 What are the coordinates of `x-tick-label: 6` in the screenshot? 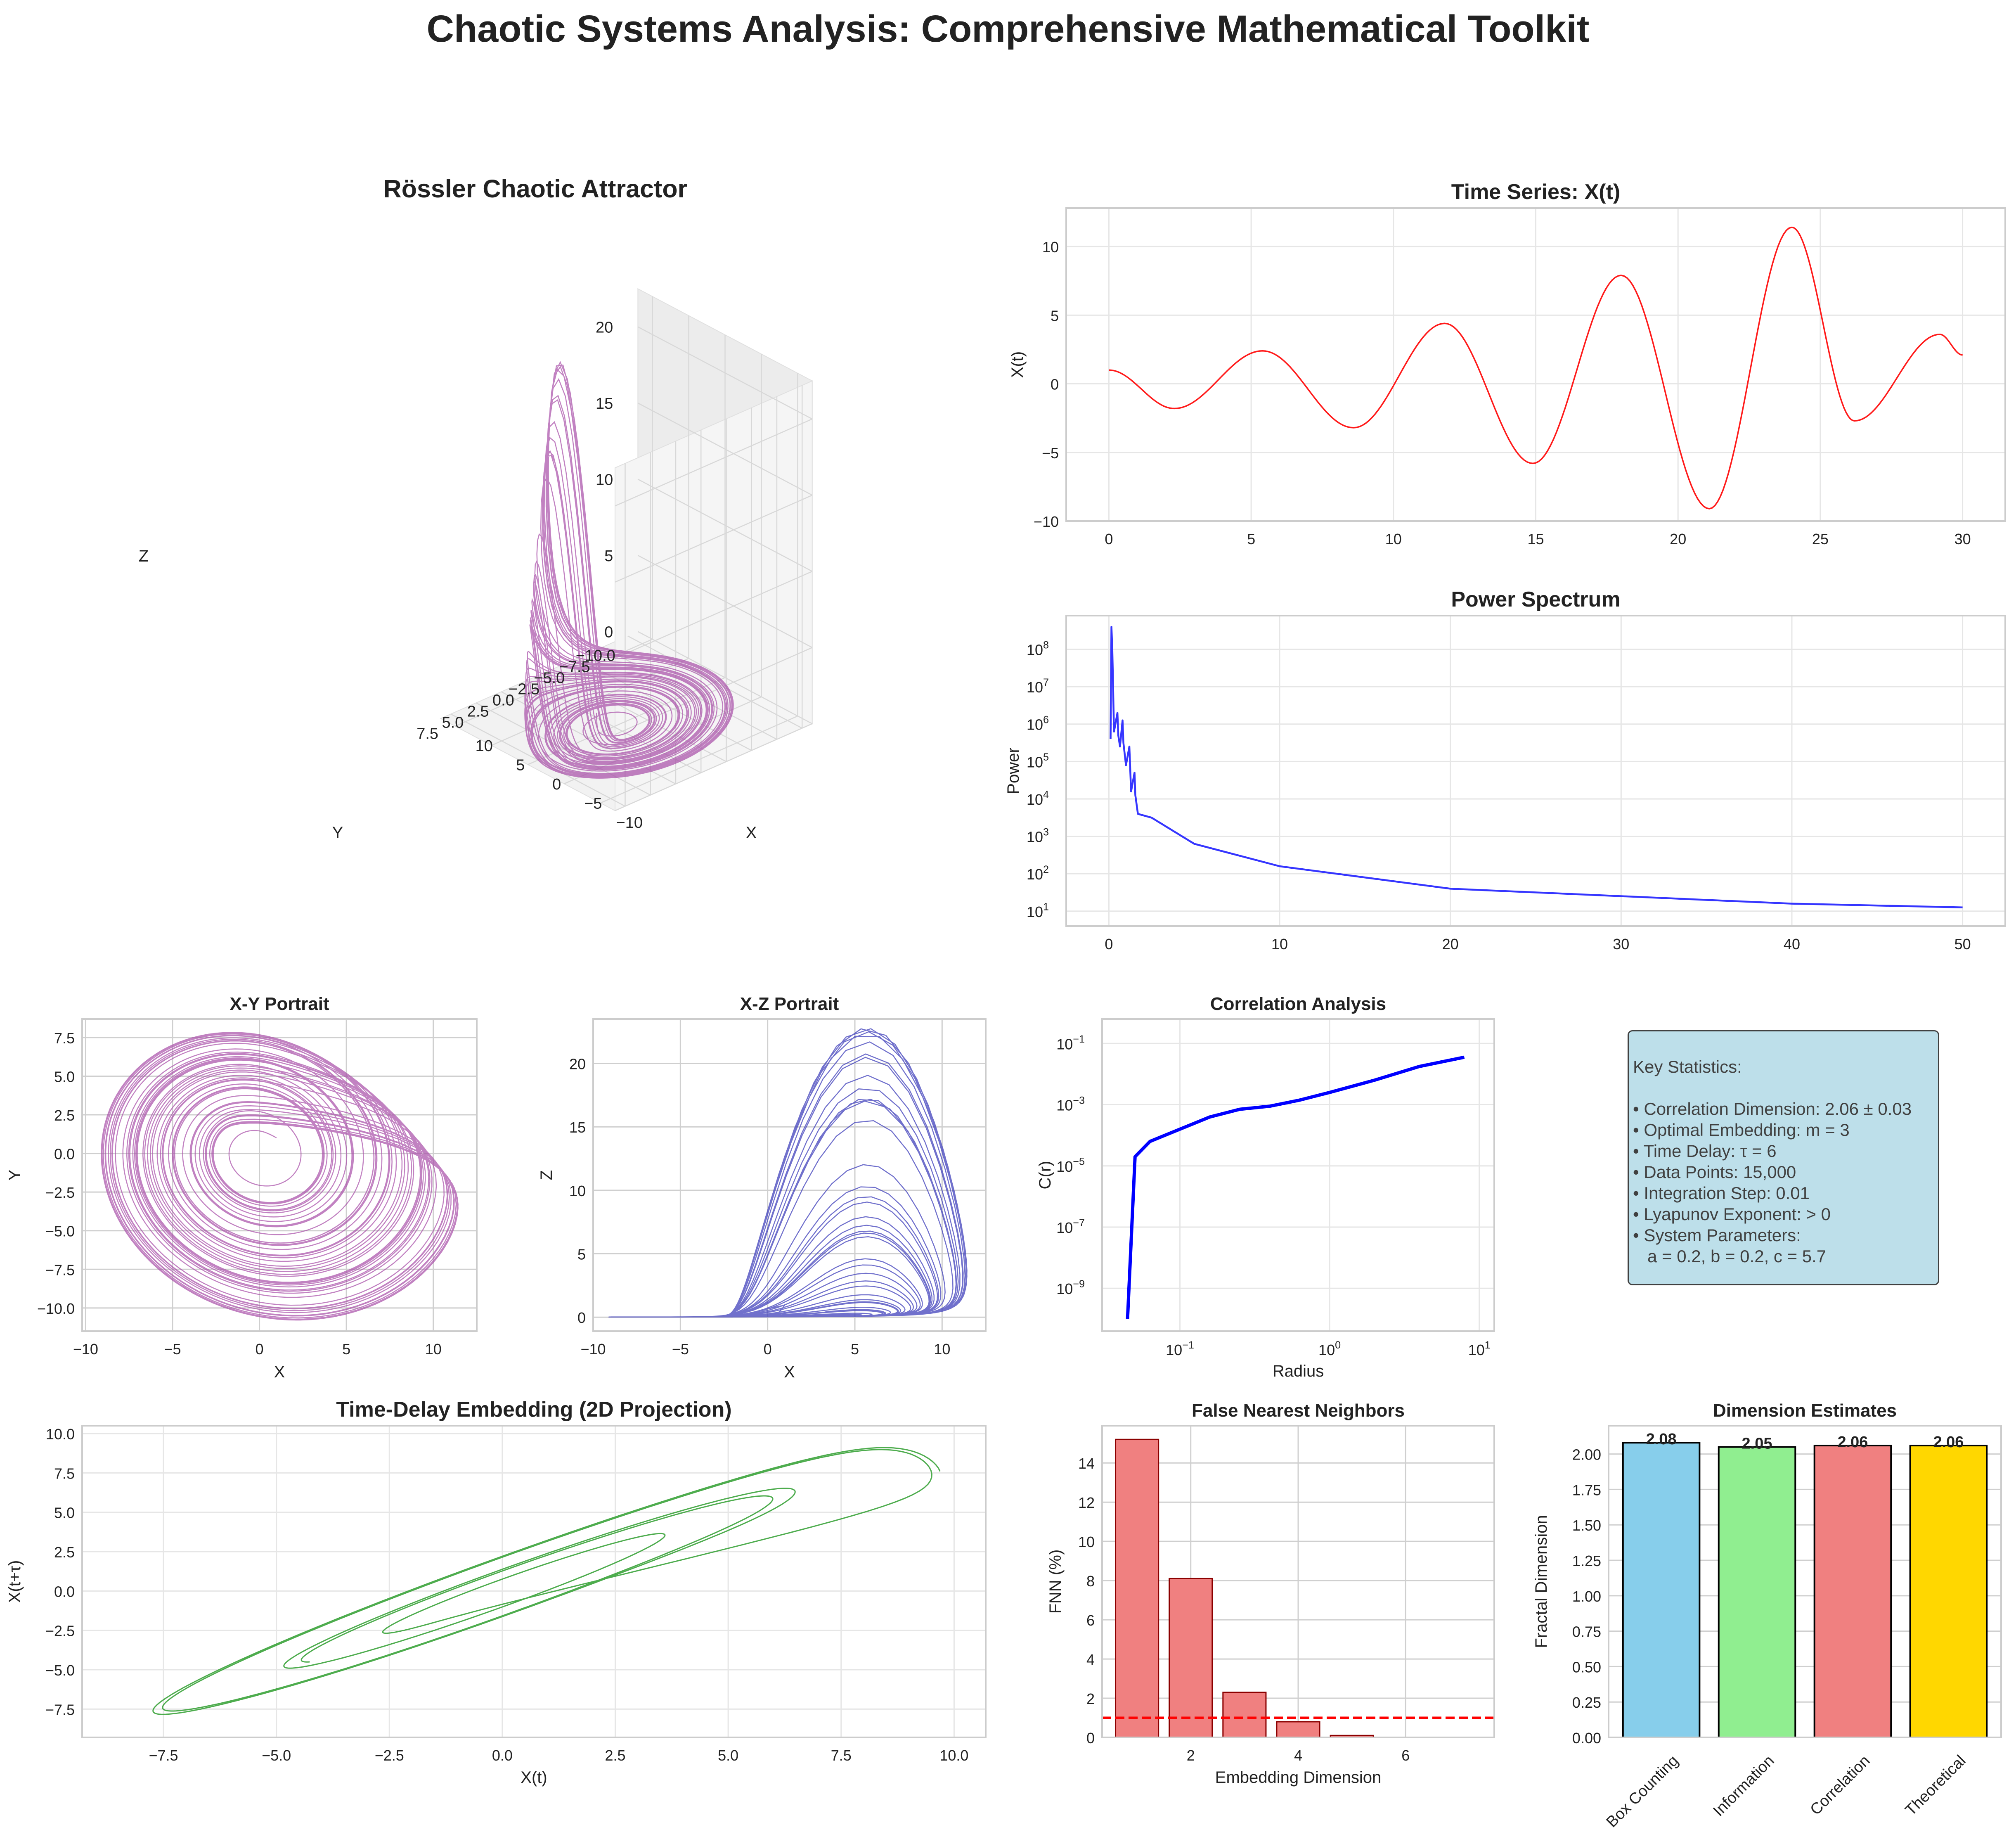 It's located at (1405, 1756).